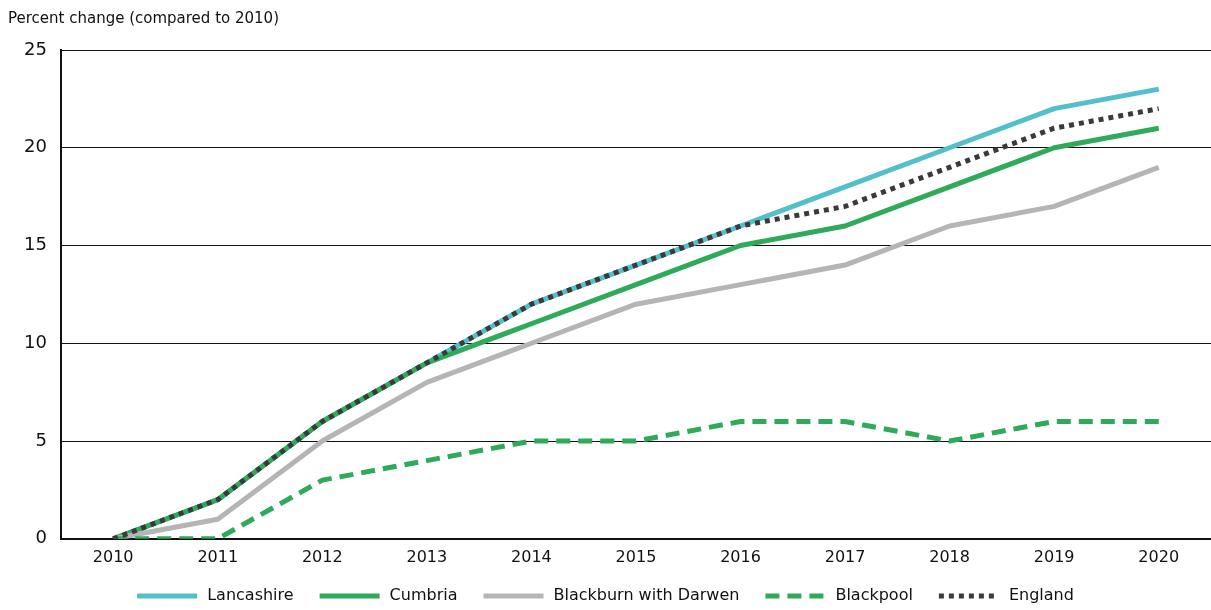 The height and width of the screenshot is (610, 1211). Describe the element at coordinates (949, 556) in the screenshot. I see `x-tick-label: 2018` at that location.